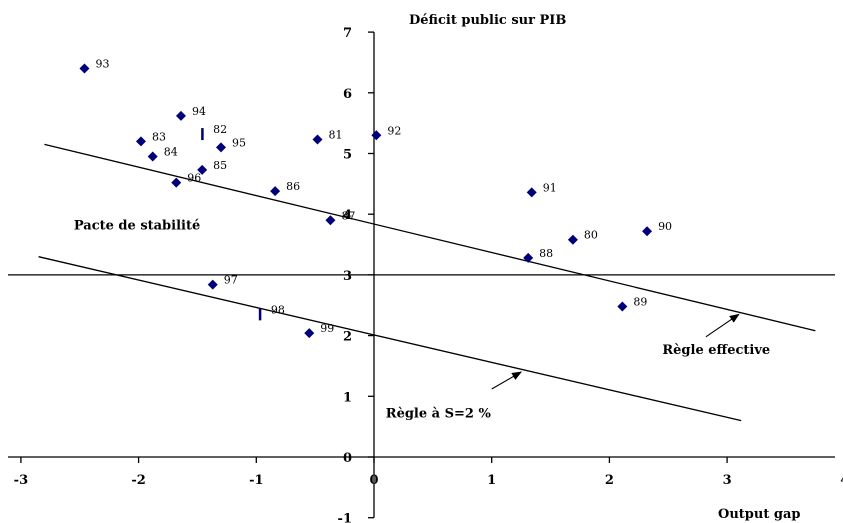 This screenshot has height=523, width=843. I want to click on point-label: 86, so click(293, 186).